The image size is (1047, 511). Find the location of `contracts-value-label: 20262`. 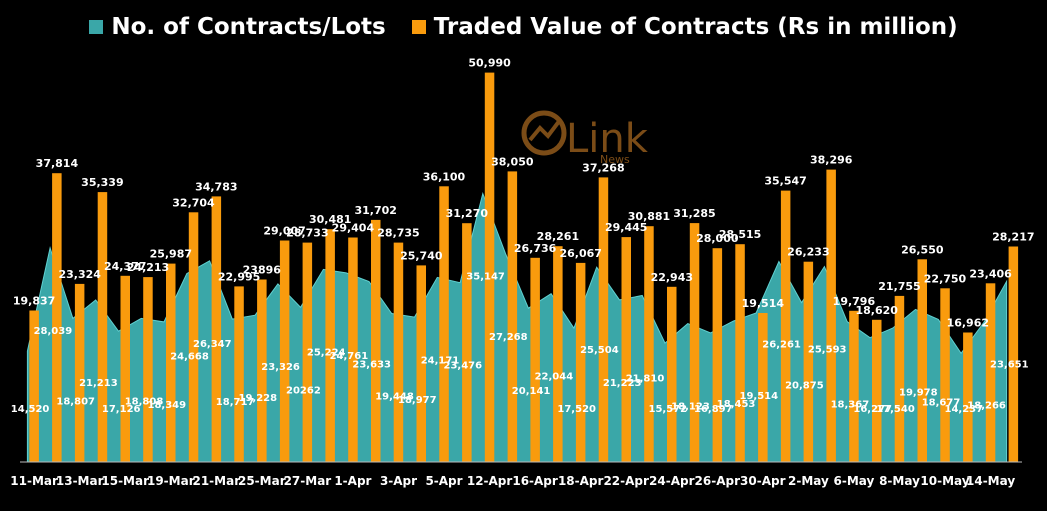

contracts-value-label: 20262 is located at coordinates (303, 390).